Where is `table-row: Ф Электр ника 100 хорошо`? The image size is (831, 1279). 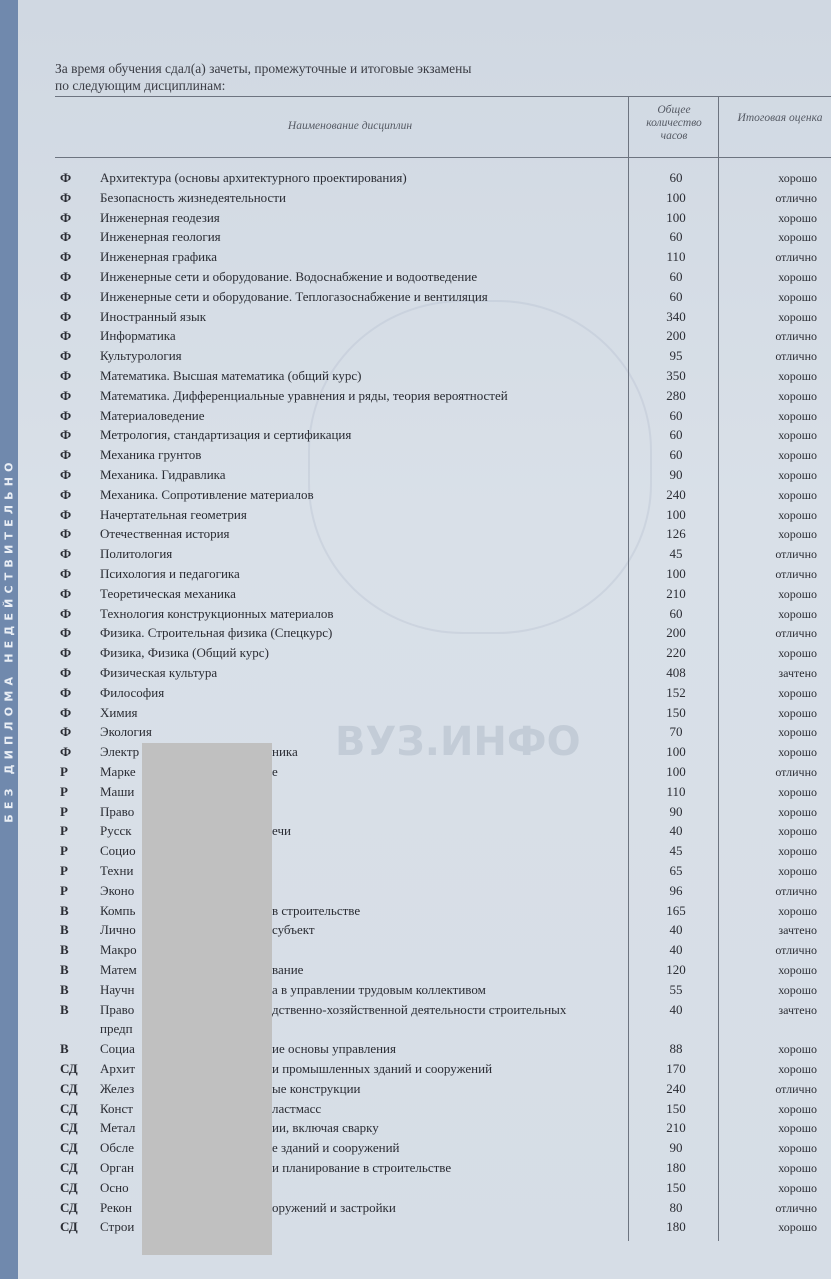
table-row: Ф Электр ника 100 хорошо is located at coordinates (415, 752).